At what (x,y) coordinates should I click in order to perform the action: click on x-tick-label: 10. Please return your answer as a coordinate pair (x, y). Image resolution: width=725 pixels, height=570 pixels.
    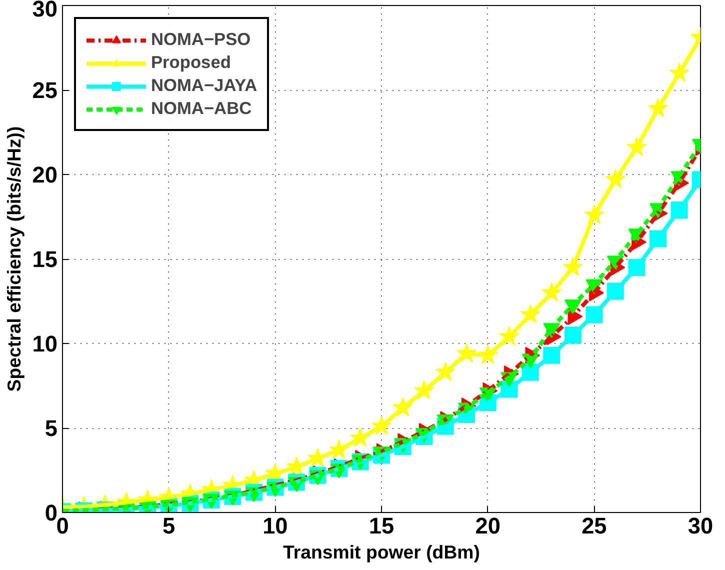
    Looking at the image, I should click on (275, 525).